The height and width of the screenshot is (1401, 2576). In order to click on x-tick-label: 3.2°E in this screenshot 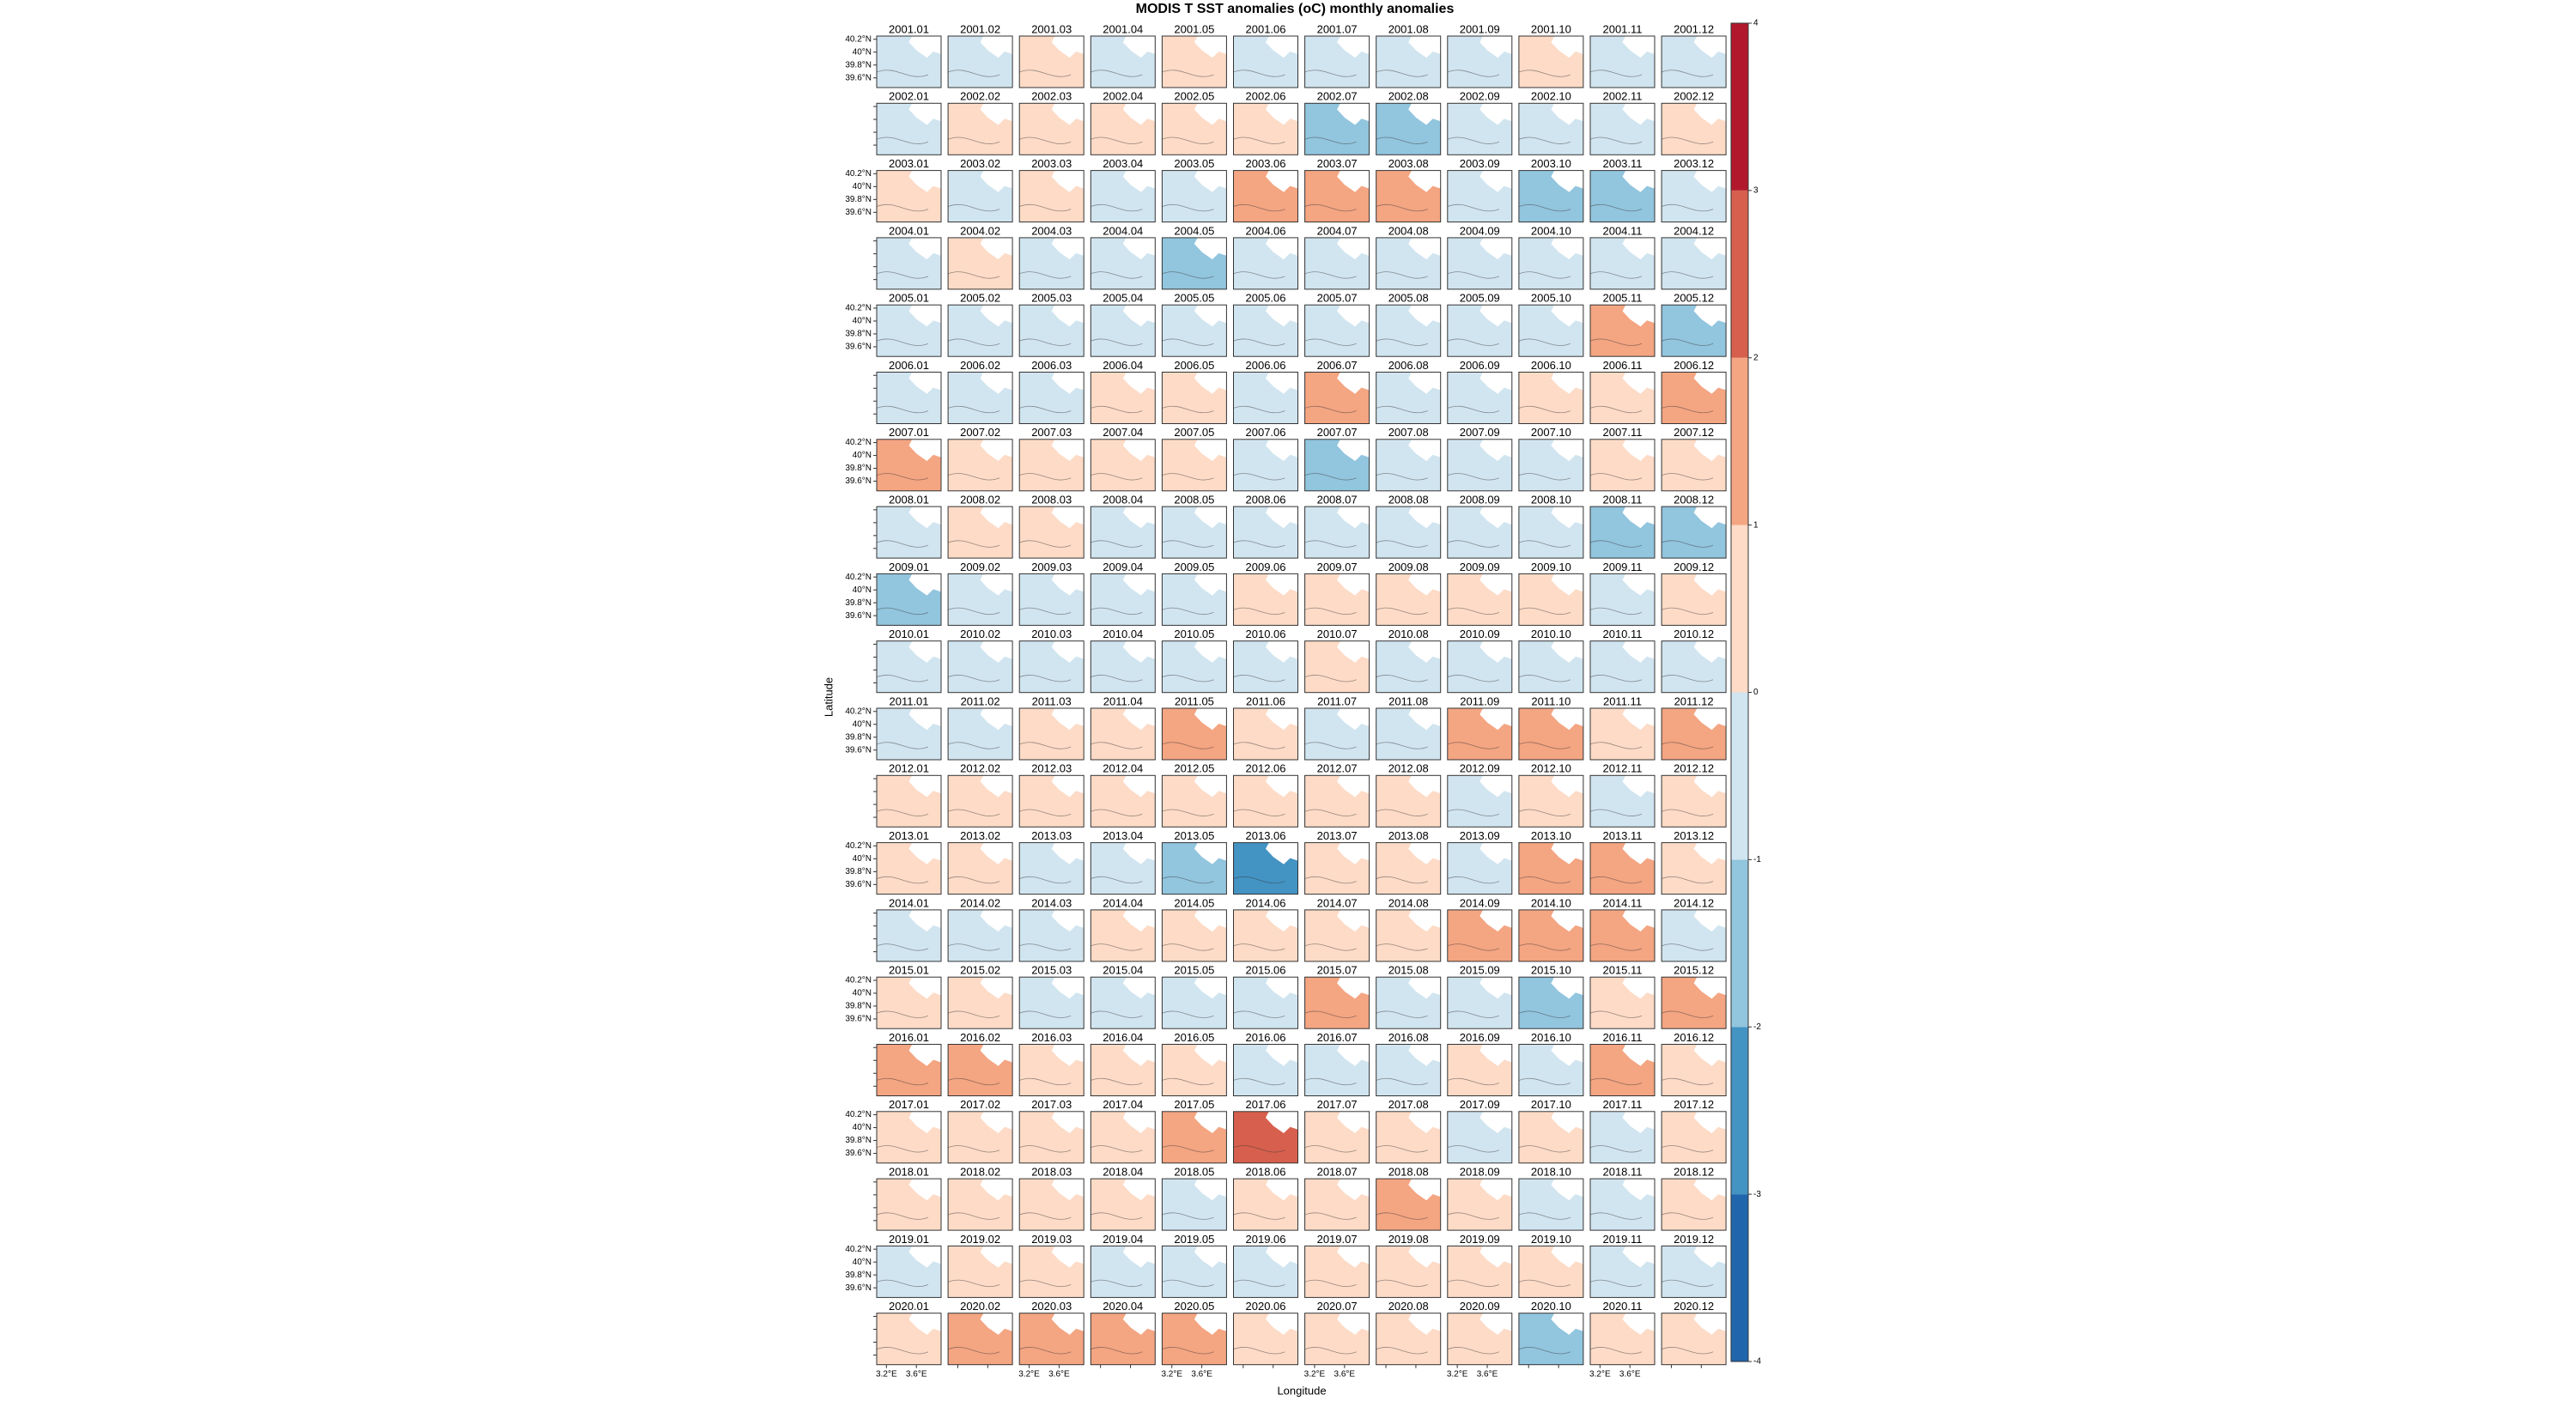, I will do `click(1315, 1374)`.